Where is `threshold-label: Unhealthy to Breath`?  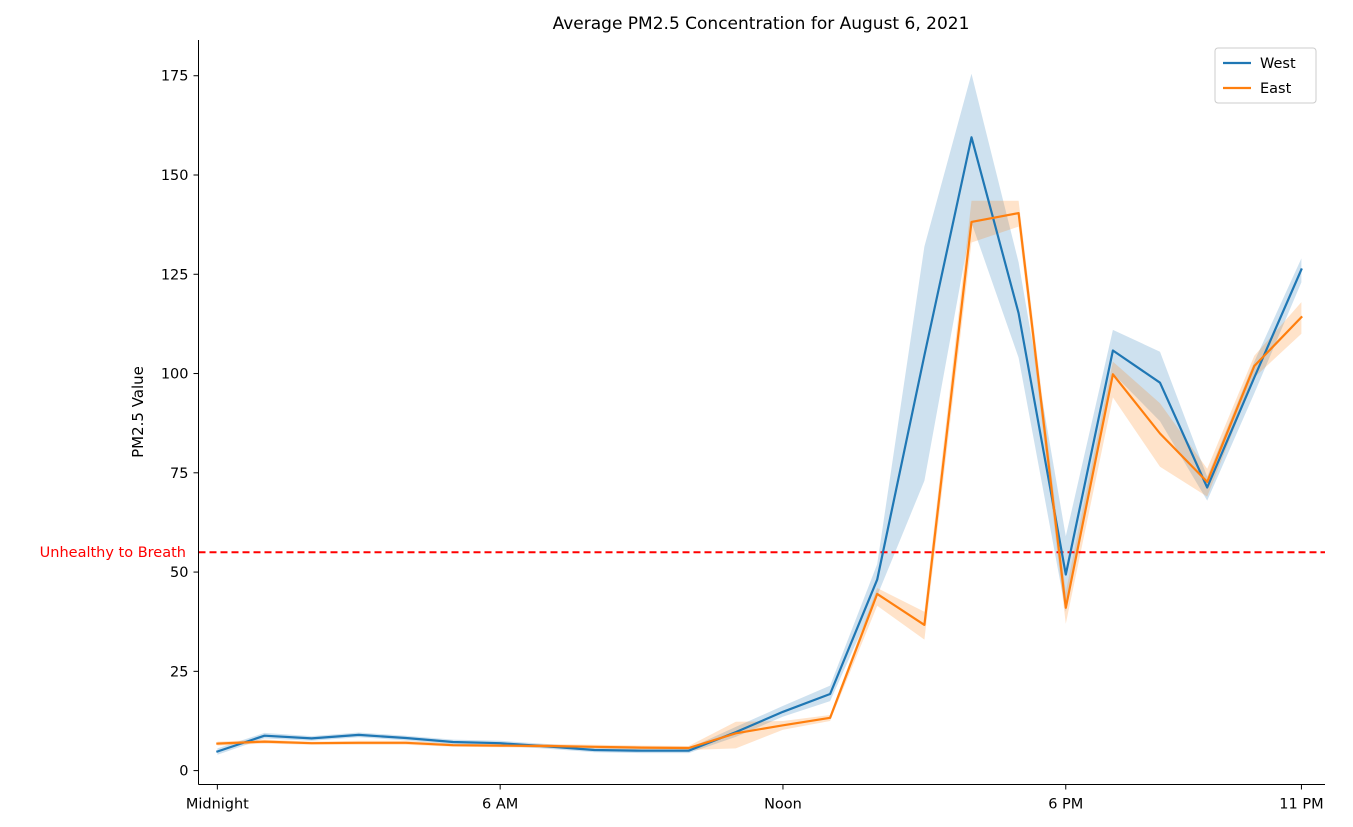 threshold-label: Unhealthy to Breath is located at coordinates (113, 553).